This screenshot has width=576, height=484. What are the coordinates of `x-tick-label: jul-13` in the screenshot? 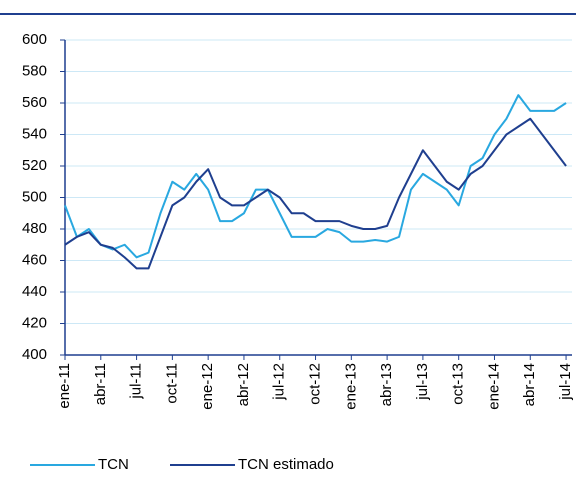 It's located at (422, 382).